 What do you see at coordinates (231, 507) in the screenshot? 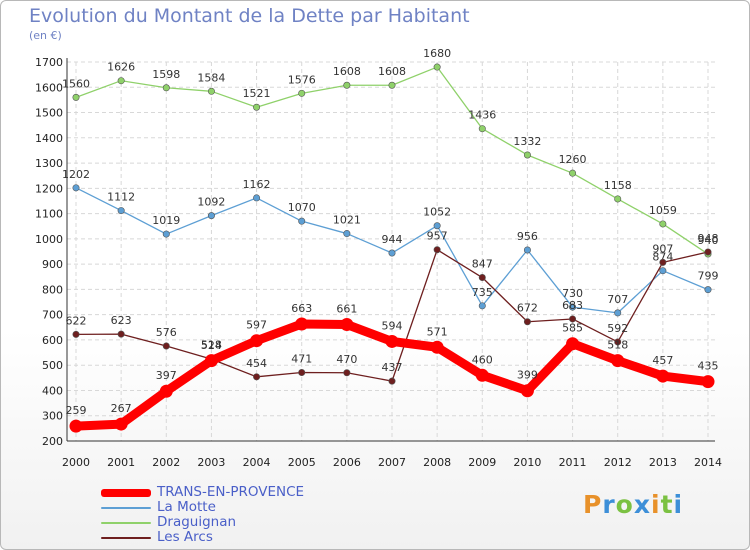
I see `legend-item: La Motte` at bounding box center [231, 507].